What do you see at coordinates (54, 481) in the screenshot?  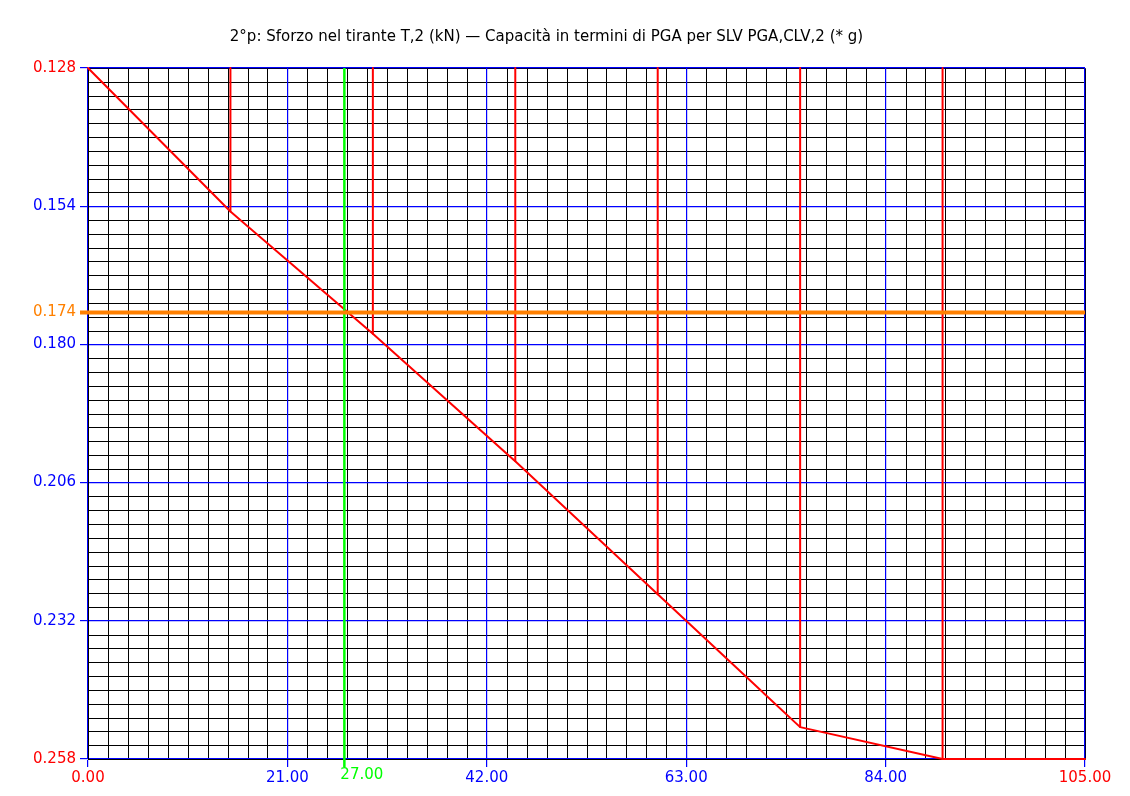 I see `y-tick-label: 0.206` at bounding box center [54, 481].